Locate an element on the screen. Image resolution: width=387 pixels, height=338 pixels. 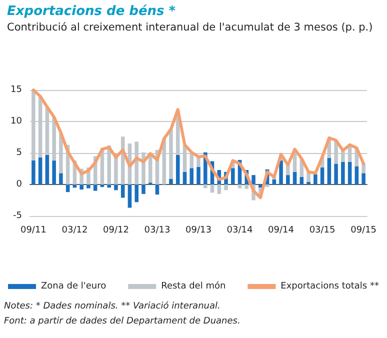
x-tick-label: 03/14 is located at coordinates (240, 231).